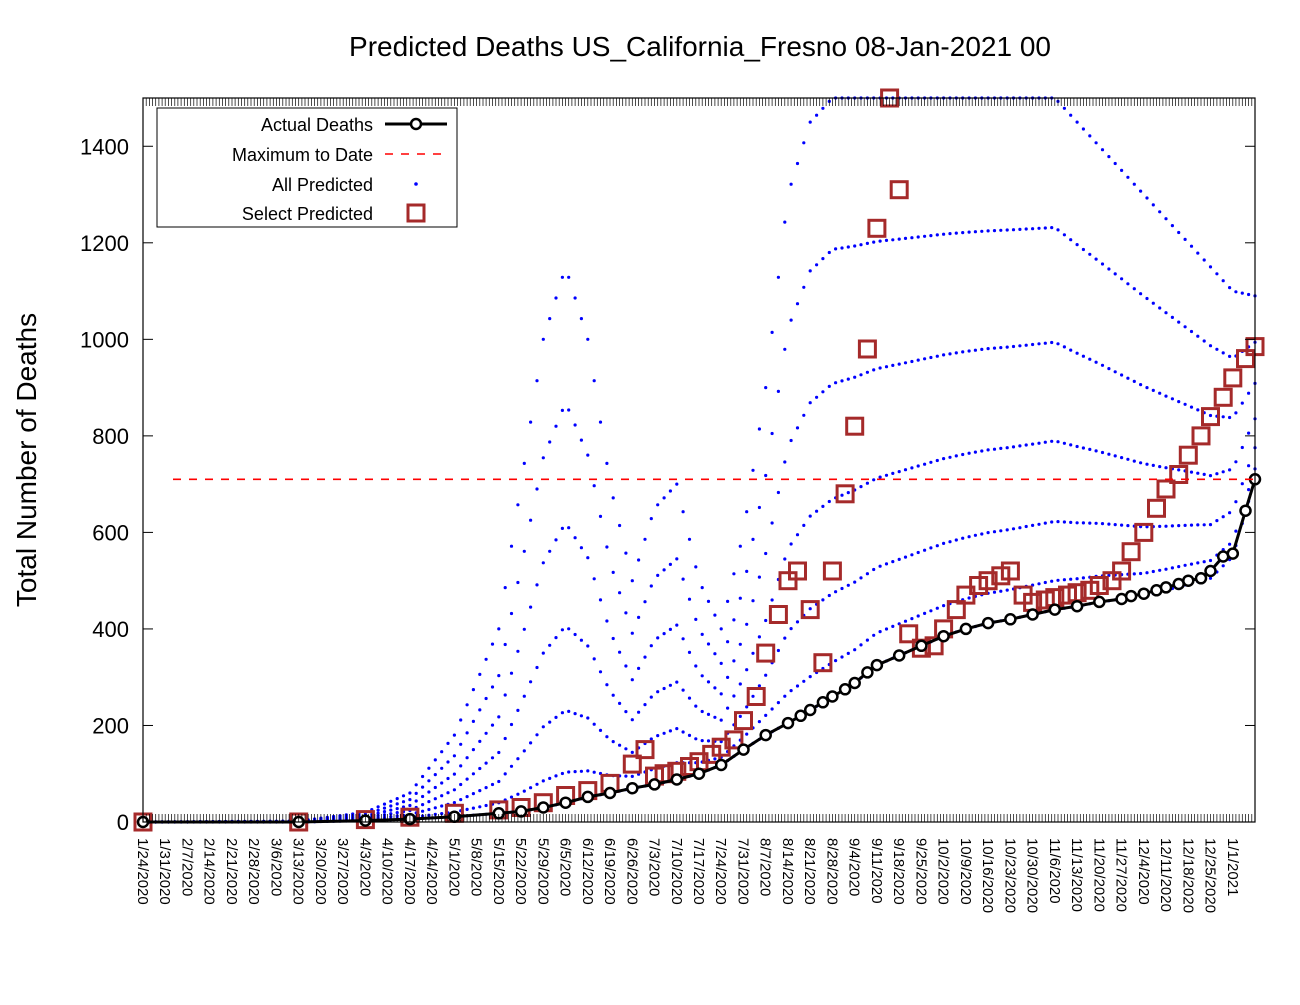 The width and height of the screenshot is (1300, 1005). What do you see at coordinates (1098, 875) in the screenshot?
I see `x-tick-label: 11/20/2020` at bounding box center [1098, 875].